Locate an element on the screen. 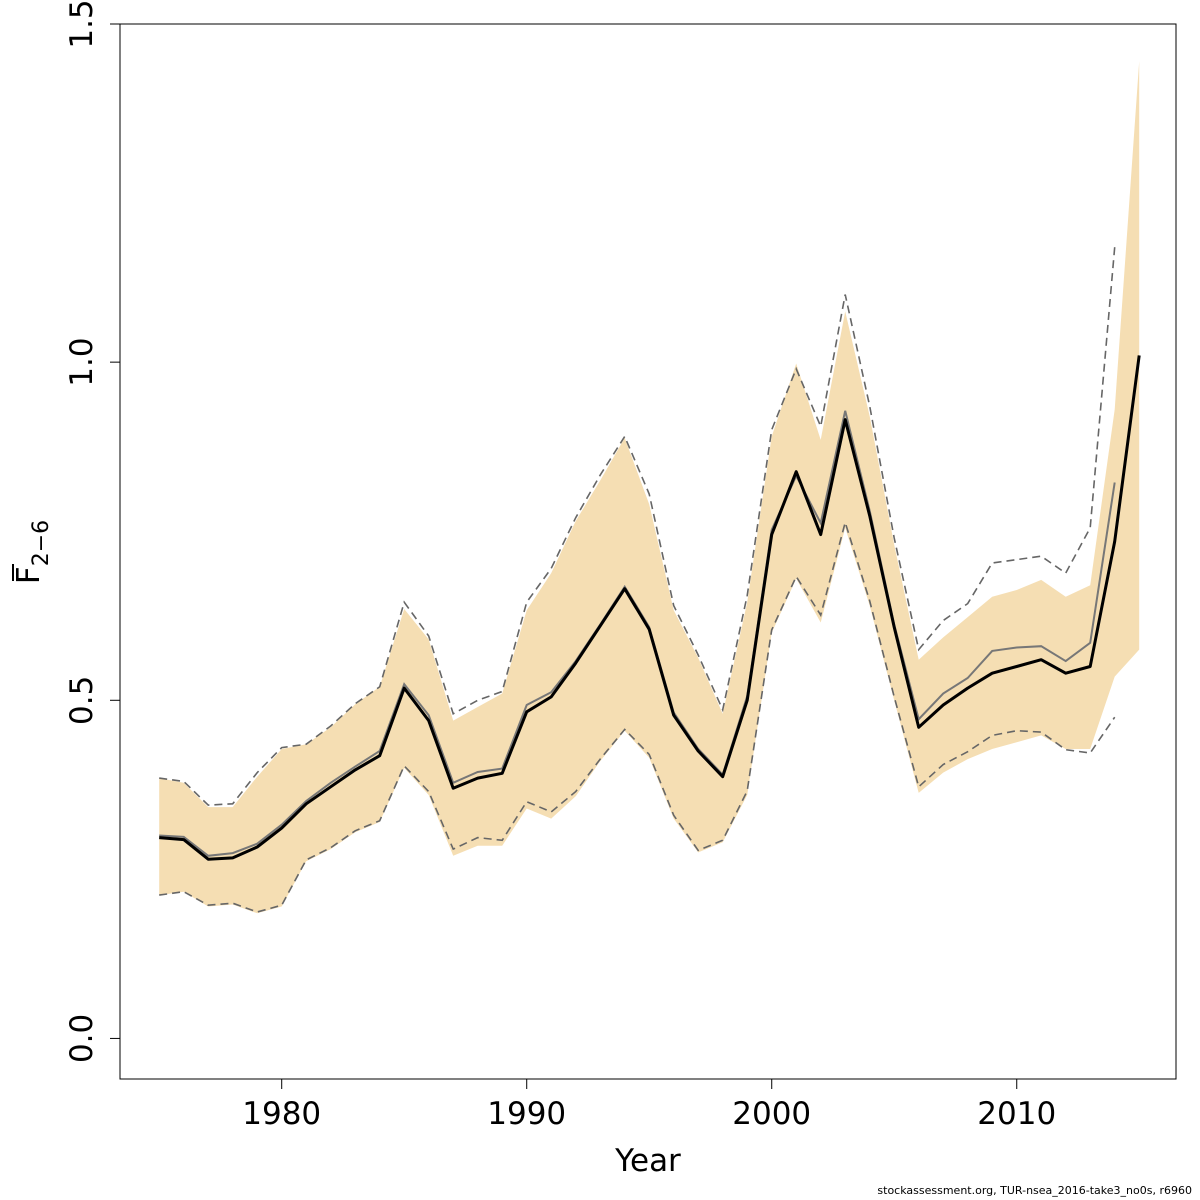 This screenshot has width=1200, height=1200. x-axis: 1980 1990 2000 2010 is located at coordinates (649, 1105).